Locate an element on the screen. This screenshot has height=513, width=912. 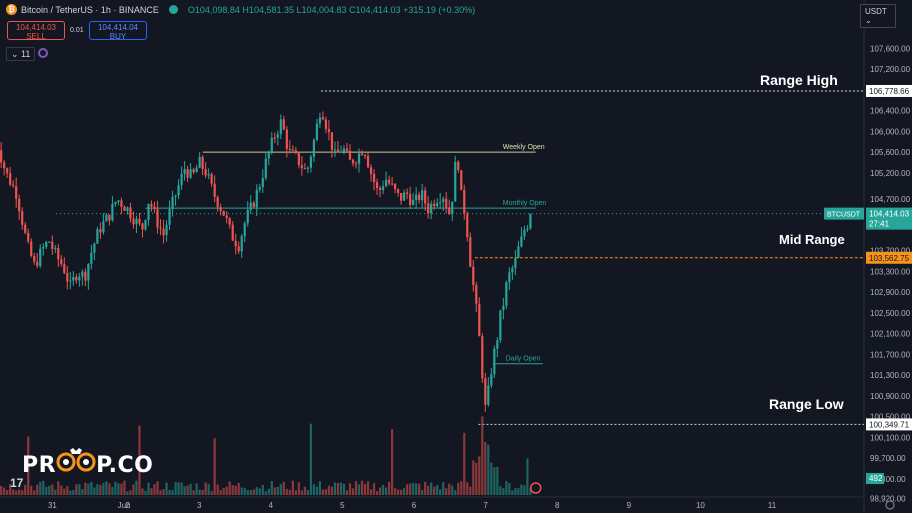
volume-value: 492 is located at coordinates (876, 478).